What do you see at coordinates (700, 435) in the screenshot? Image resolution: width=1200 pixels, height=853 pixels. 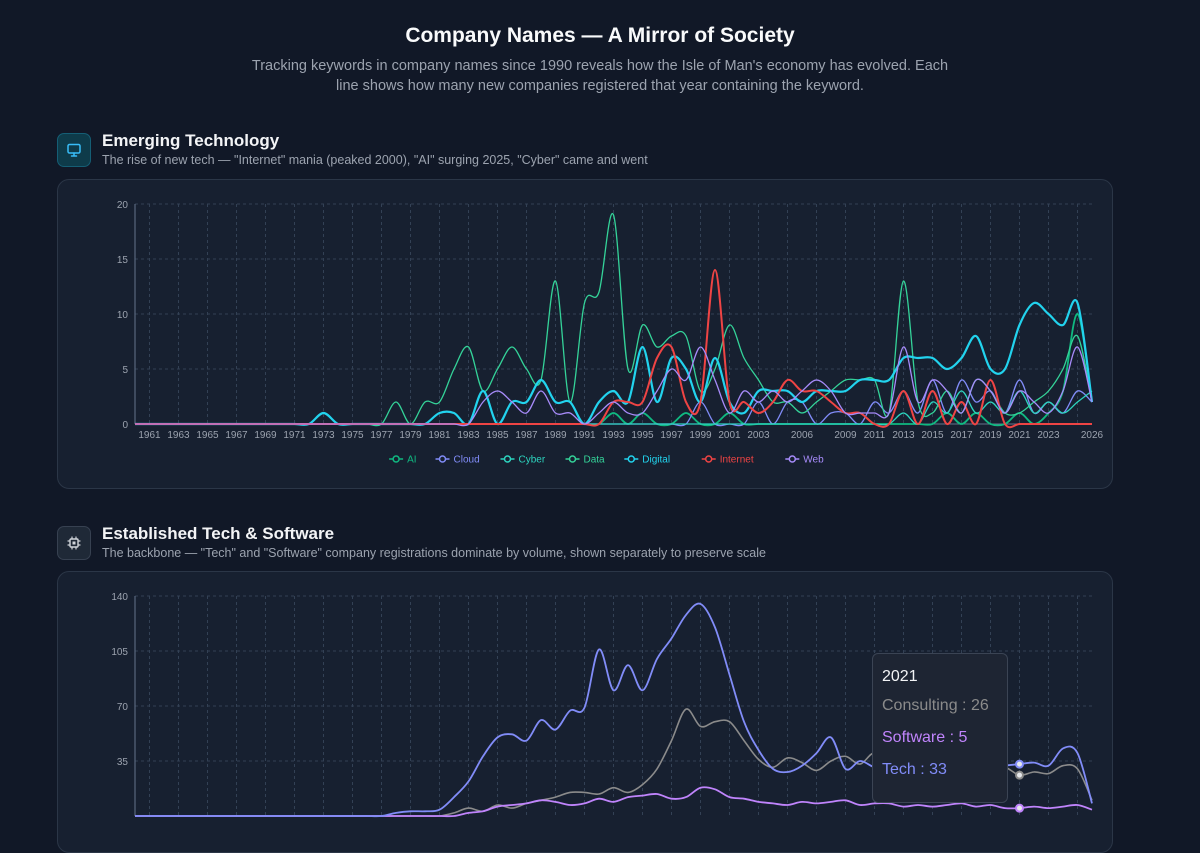 I see `x-tick-label: 1999` at bounding box center [700, 435].